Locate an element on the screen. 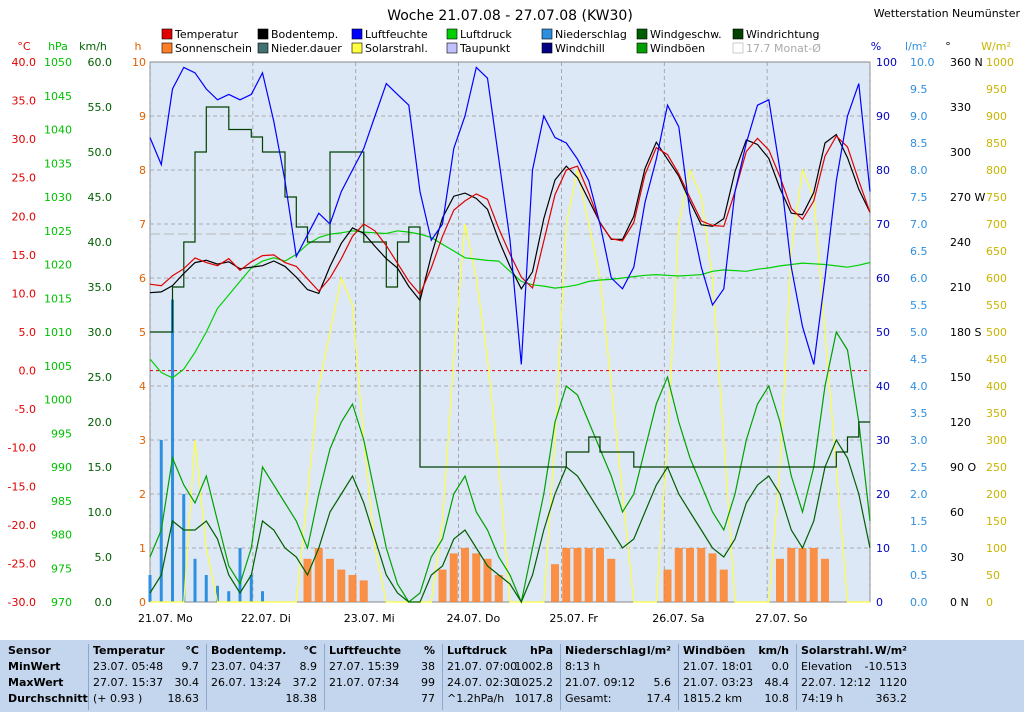 The height and width of the screenshot is (712, 1024). temp-axis-tick: 20.0 is located at coordinates (24, 216).